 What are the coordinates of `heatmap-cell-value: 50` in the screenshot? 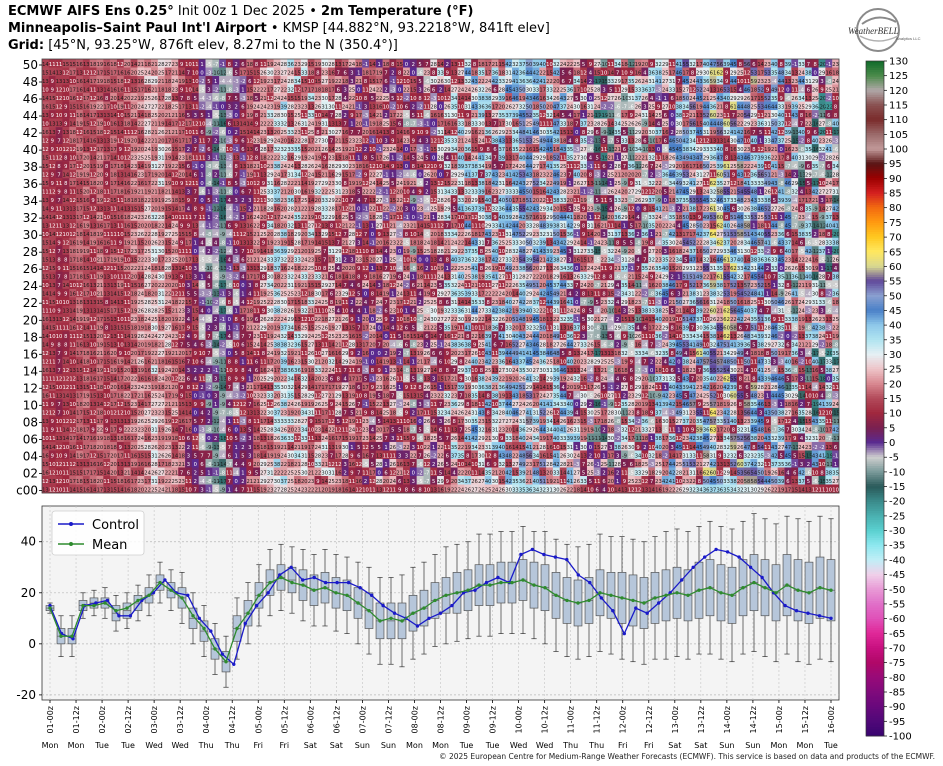 It's located at (699, 226).